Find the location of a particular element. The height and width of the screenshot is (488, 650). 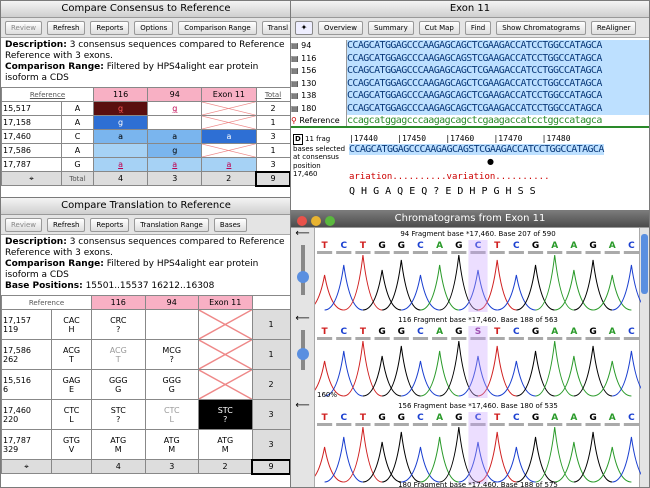

table-row: 17,158 A g 1 is located at coordinates (146, 122).